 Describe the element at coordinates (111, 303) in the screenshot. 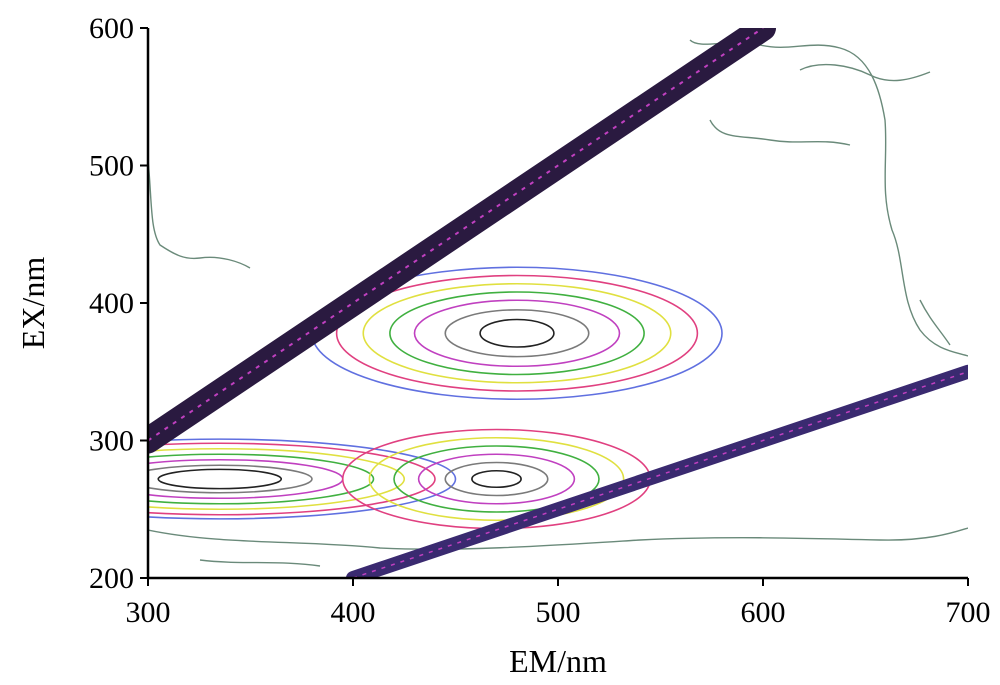

I see `y-tick-label: 400` at that location.